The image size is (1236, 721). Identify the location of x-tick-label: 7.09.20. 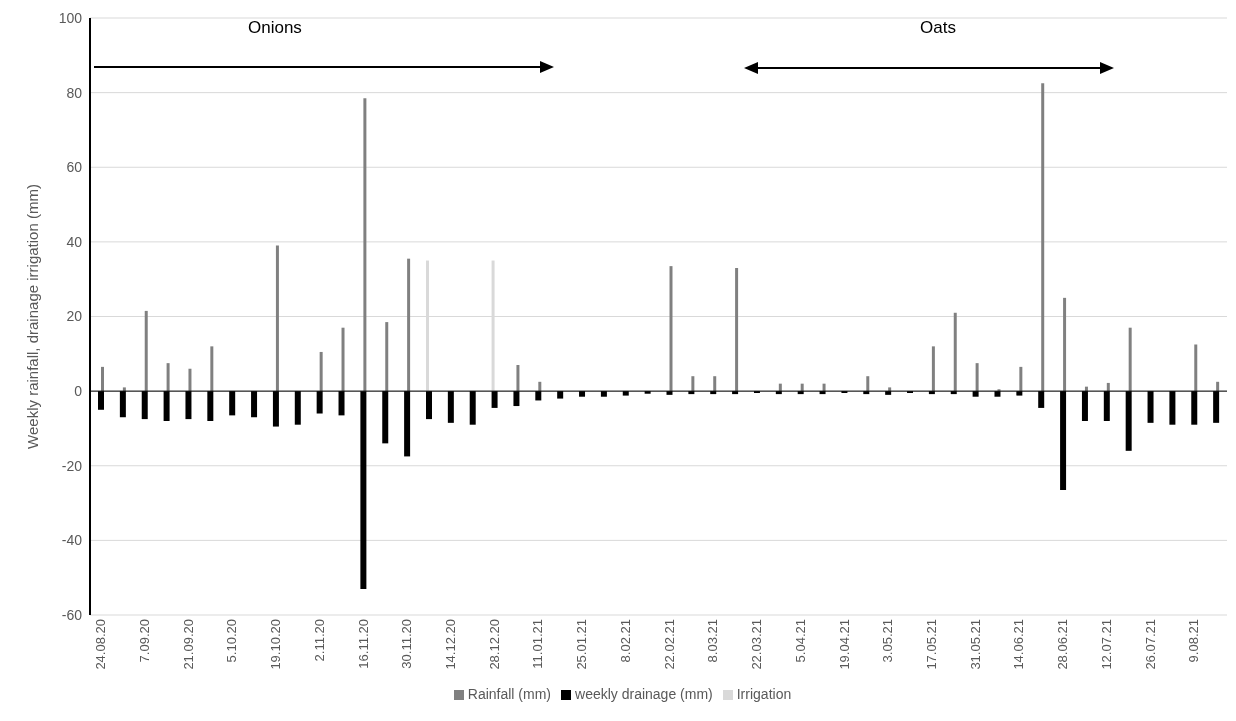
(144, 641).